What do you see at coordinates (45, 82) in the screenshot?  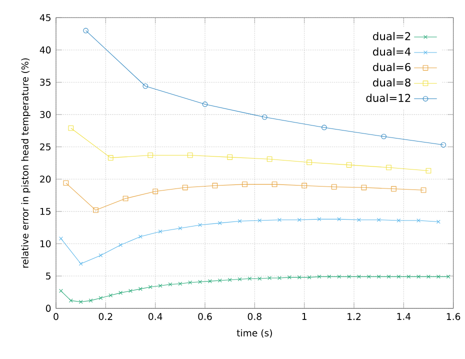 I see `y-tick-label: 35` at bounding box center [45, 82].